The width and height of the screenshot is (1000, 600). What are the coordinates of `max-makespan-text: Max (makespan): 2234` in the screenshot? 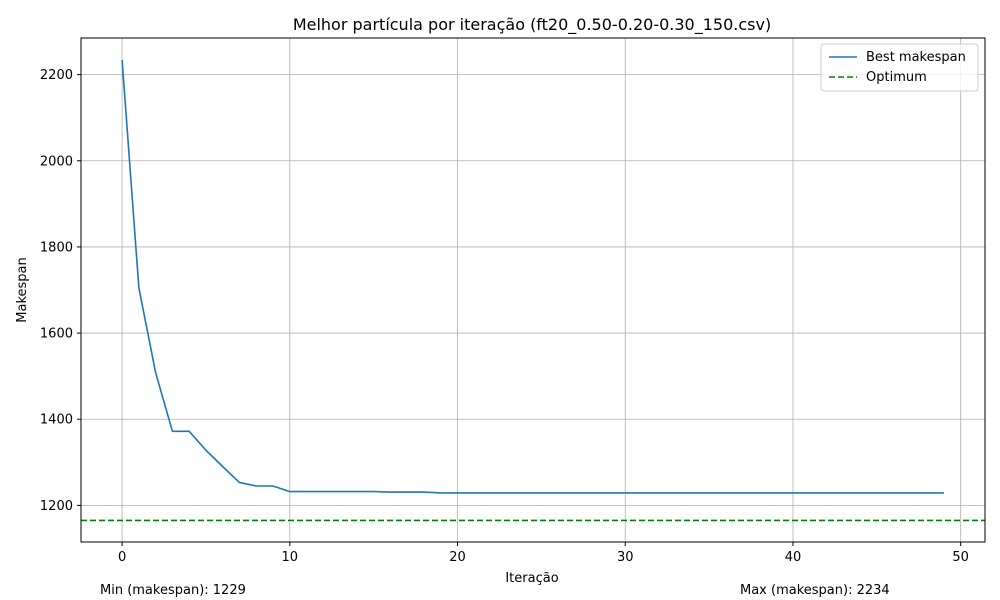 It's located at (815, 590).